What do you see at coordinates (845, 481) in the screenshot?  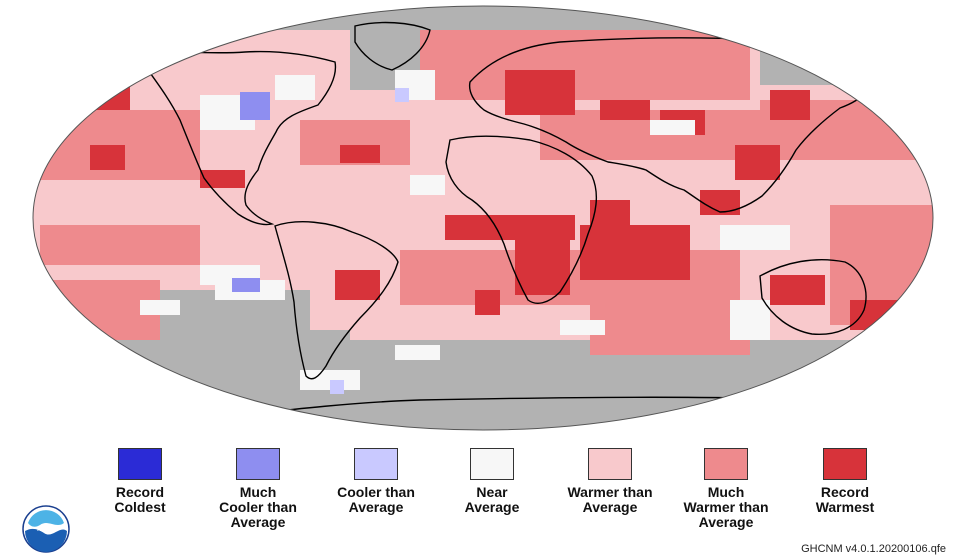 I see `legend-item-record-warmest: Record Warmest` at bounding box center [845, 481].